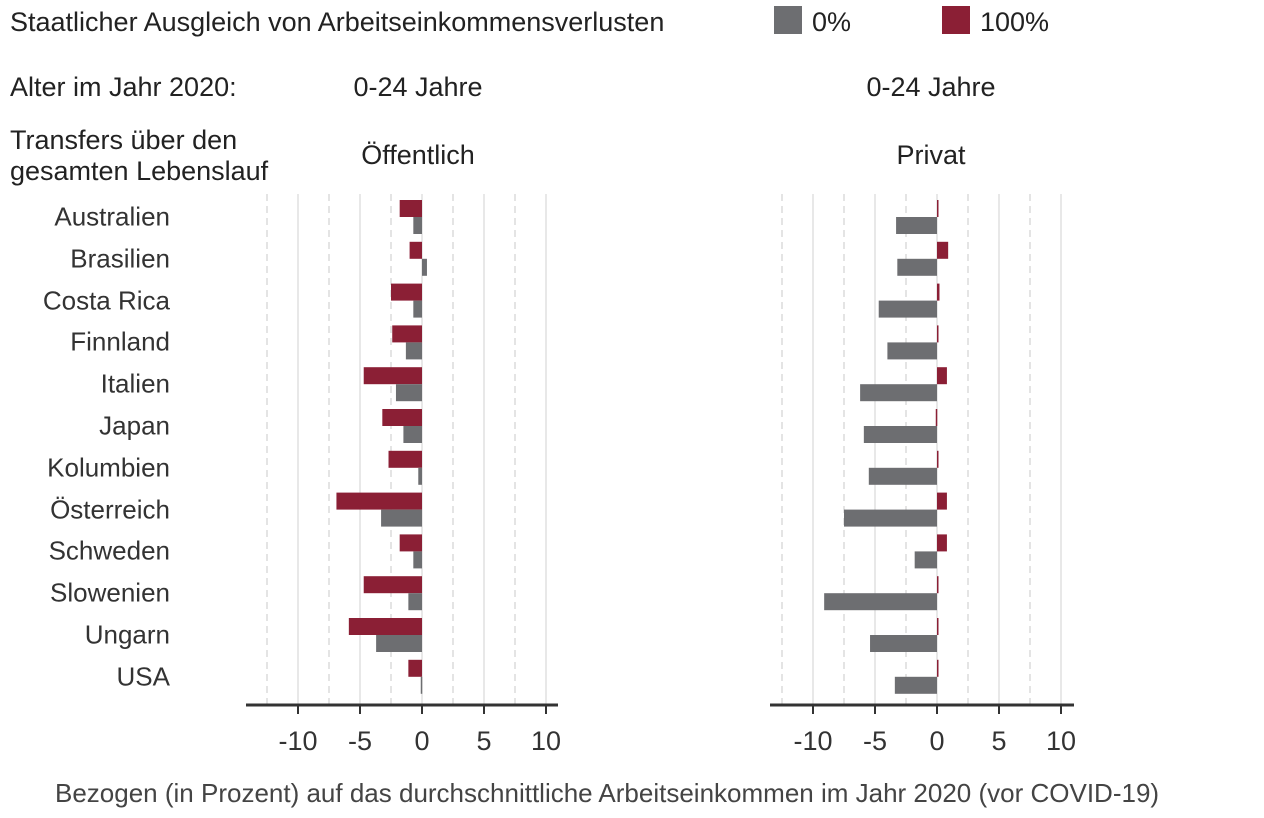  I want to click on legend-label-100pct: 100%, so click(1015, 22).